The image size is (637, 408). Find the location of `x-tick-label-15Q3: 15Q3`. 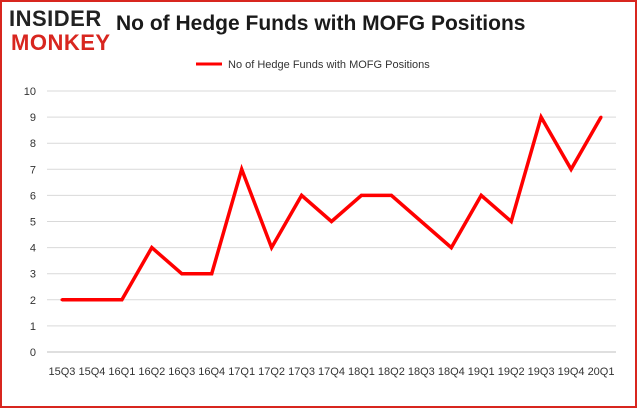

x-tick-label-15Q3: 15Q3 is located at coordinates (62, 372).